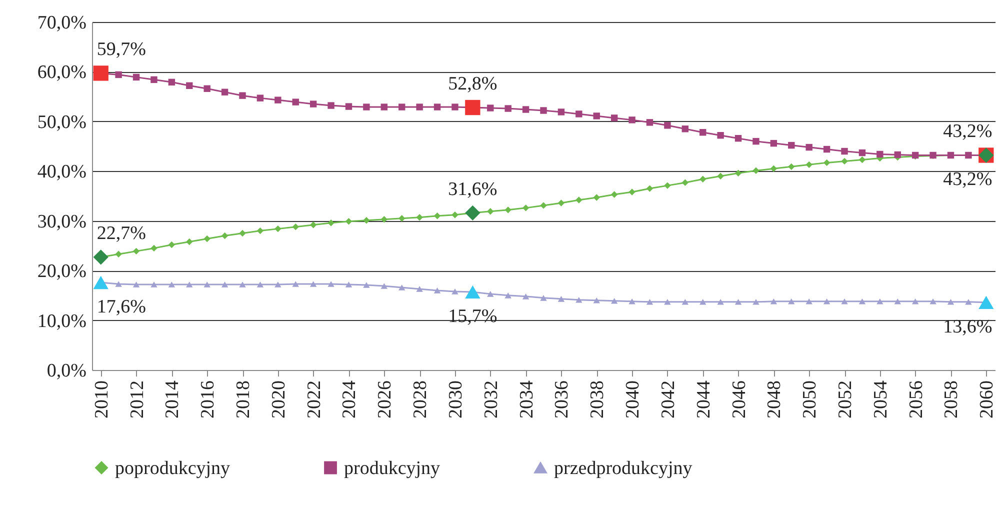 Image resolution: width=1000 pixels, height=519 pixels. I want to click on x-tick-label: 2056, so click(916, 399).